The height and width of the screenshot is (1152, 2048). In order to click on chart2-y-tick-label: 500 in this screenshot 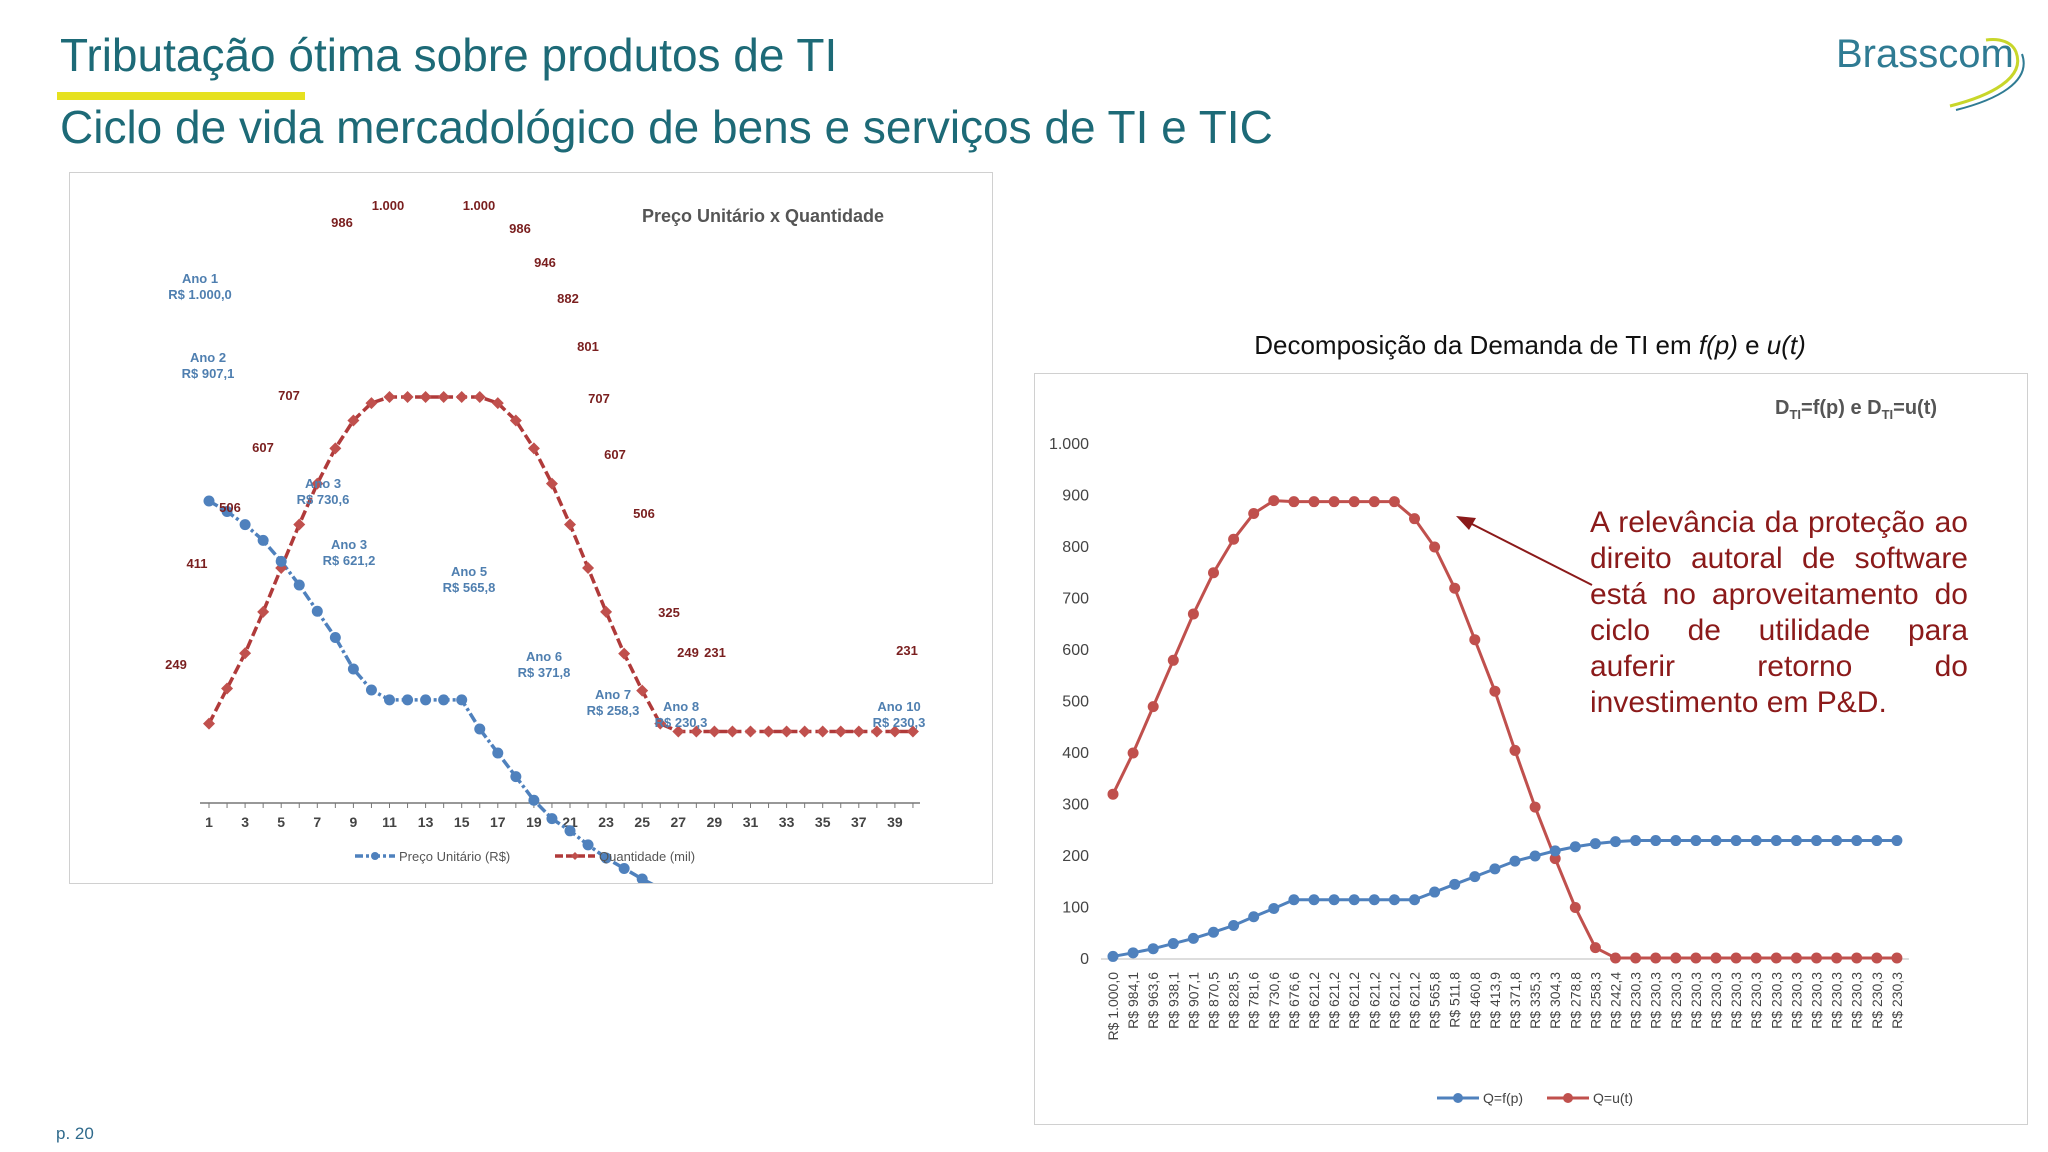, I will do `click(1075, 702)`.